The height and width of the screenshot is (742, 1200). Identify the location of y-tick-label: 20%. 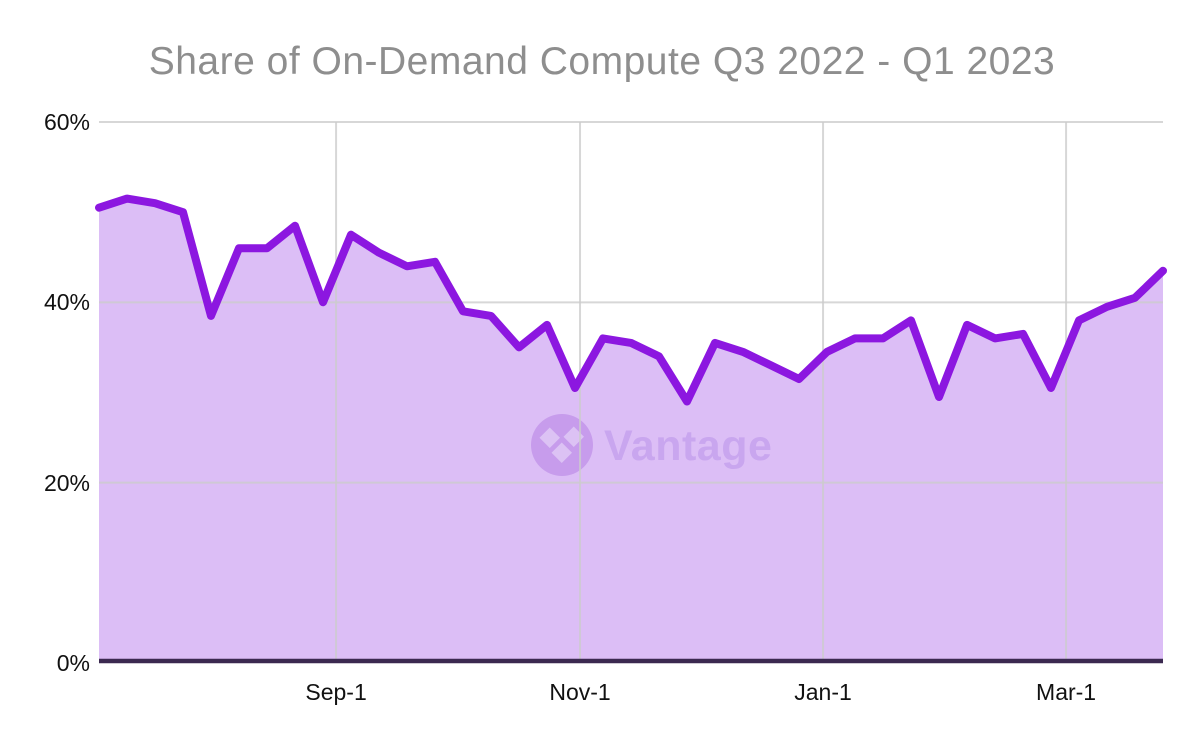
(66, 482).